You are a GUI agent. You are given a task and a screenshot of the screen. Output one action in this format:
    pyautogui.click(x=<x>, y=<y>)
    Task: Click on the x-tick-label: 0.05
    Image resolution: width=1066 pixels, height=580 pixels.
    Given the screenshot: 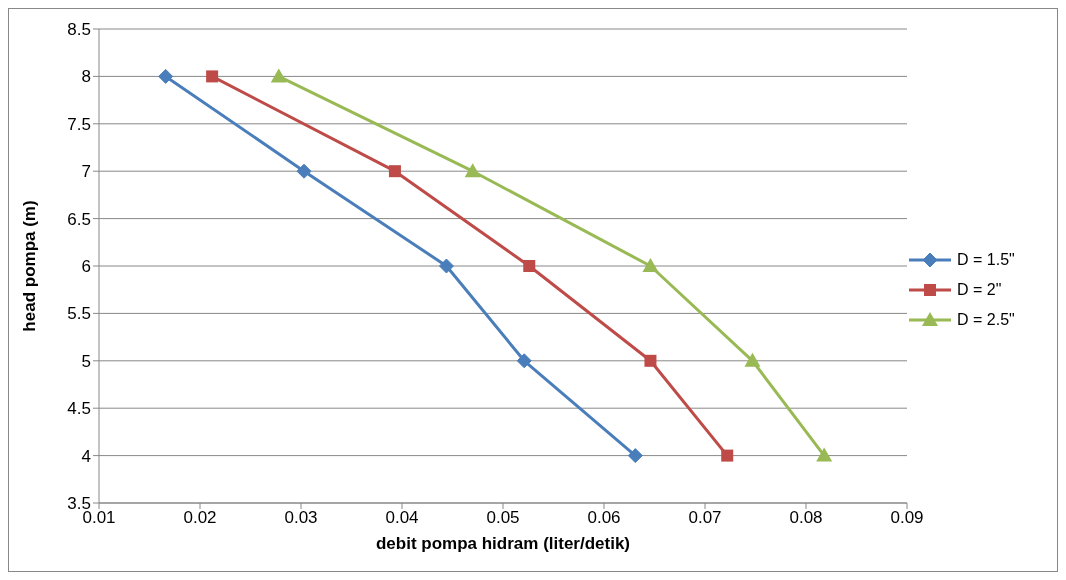 What is the action you would take?
    pyautogui.click(x=503, y=518)
    